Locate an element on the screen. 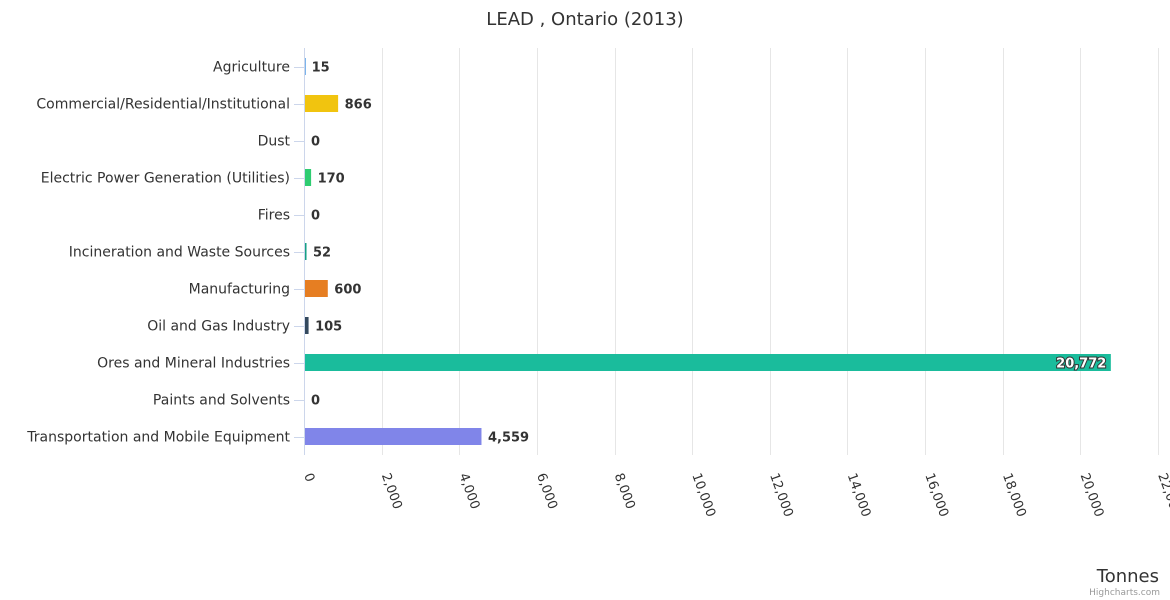  credits-link: Highcharts.com is located at coordinates (1124, 593).